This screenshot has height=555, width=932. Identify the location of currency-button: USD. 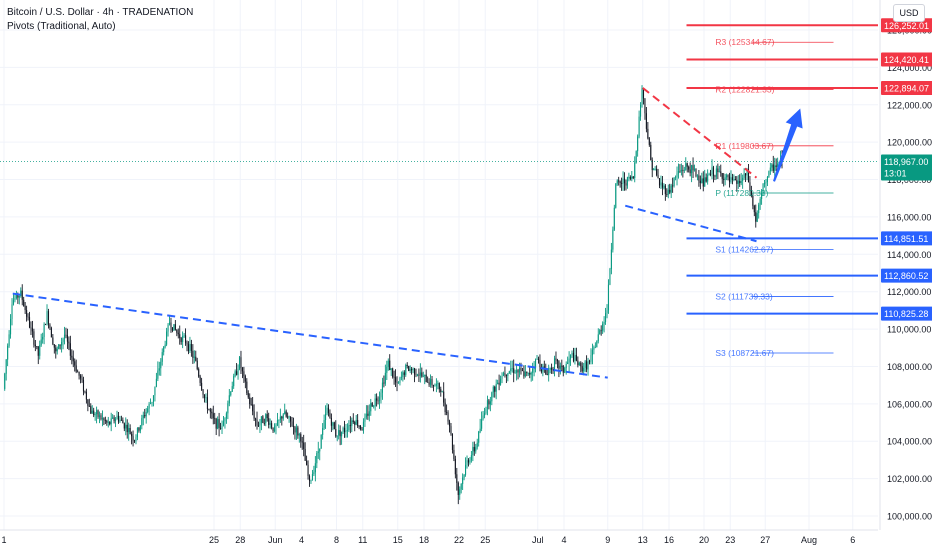
(909, 13).